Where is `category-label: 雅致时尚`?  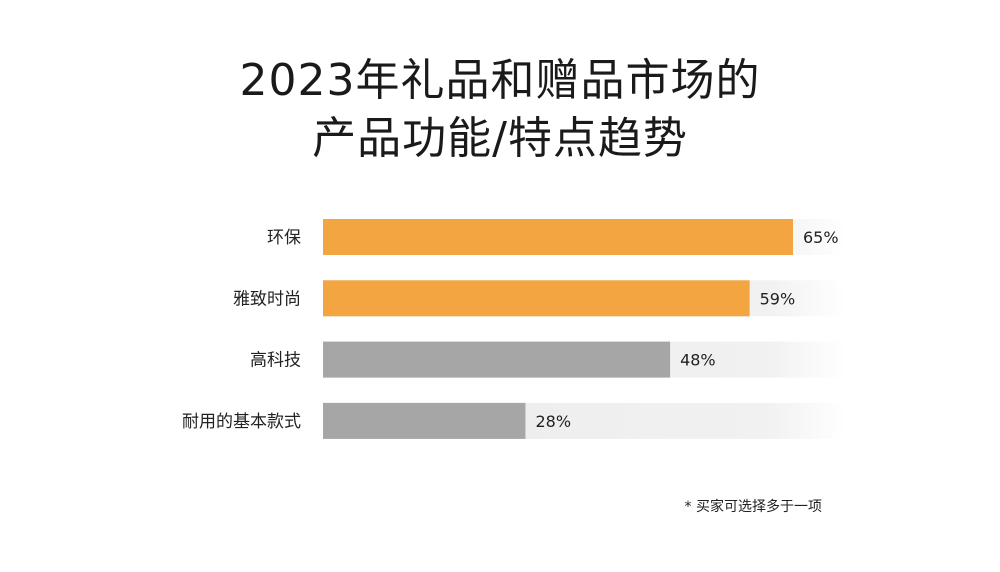
category-label: 雅致时尚 is located at coordinates (267, 299).